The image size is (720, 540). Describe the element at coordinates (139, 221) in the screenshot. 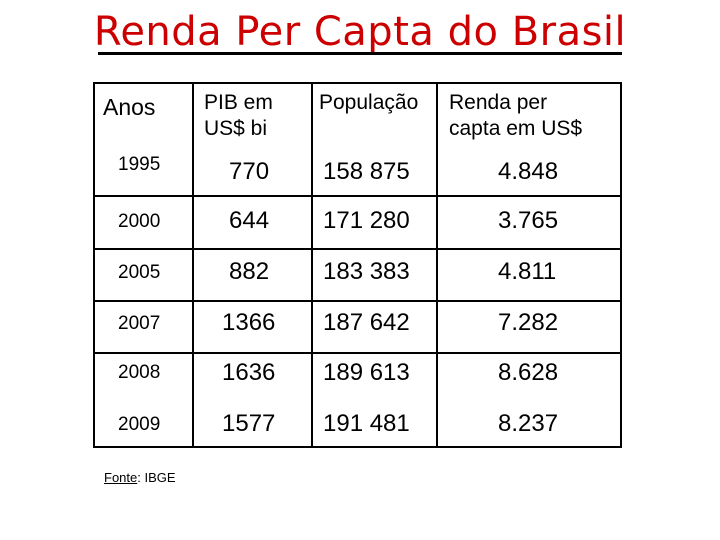

I see `row-2000-ano: 2000` at that location.